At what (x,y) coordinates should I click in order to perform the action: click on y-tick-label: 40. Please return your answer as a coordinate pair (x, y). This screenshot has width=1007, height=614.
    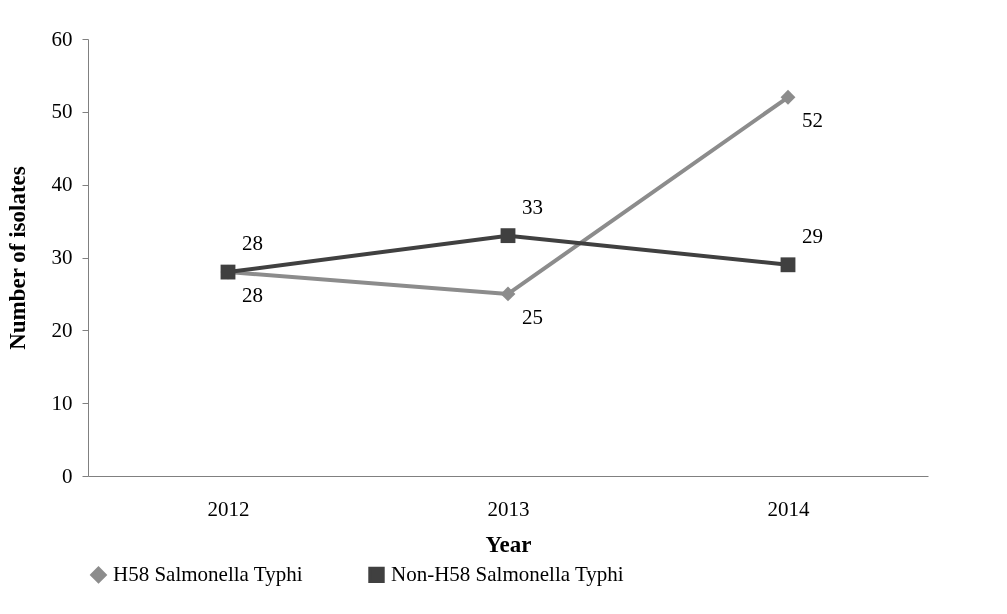
    Looking at the image, I should click on (62, 184).